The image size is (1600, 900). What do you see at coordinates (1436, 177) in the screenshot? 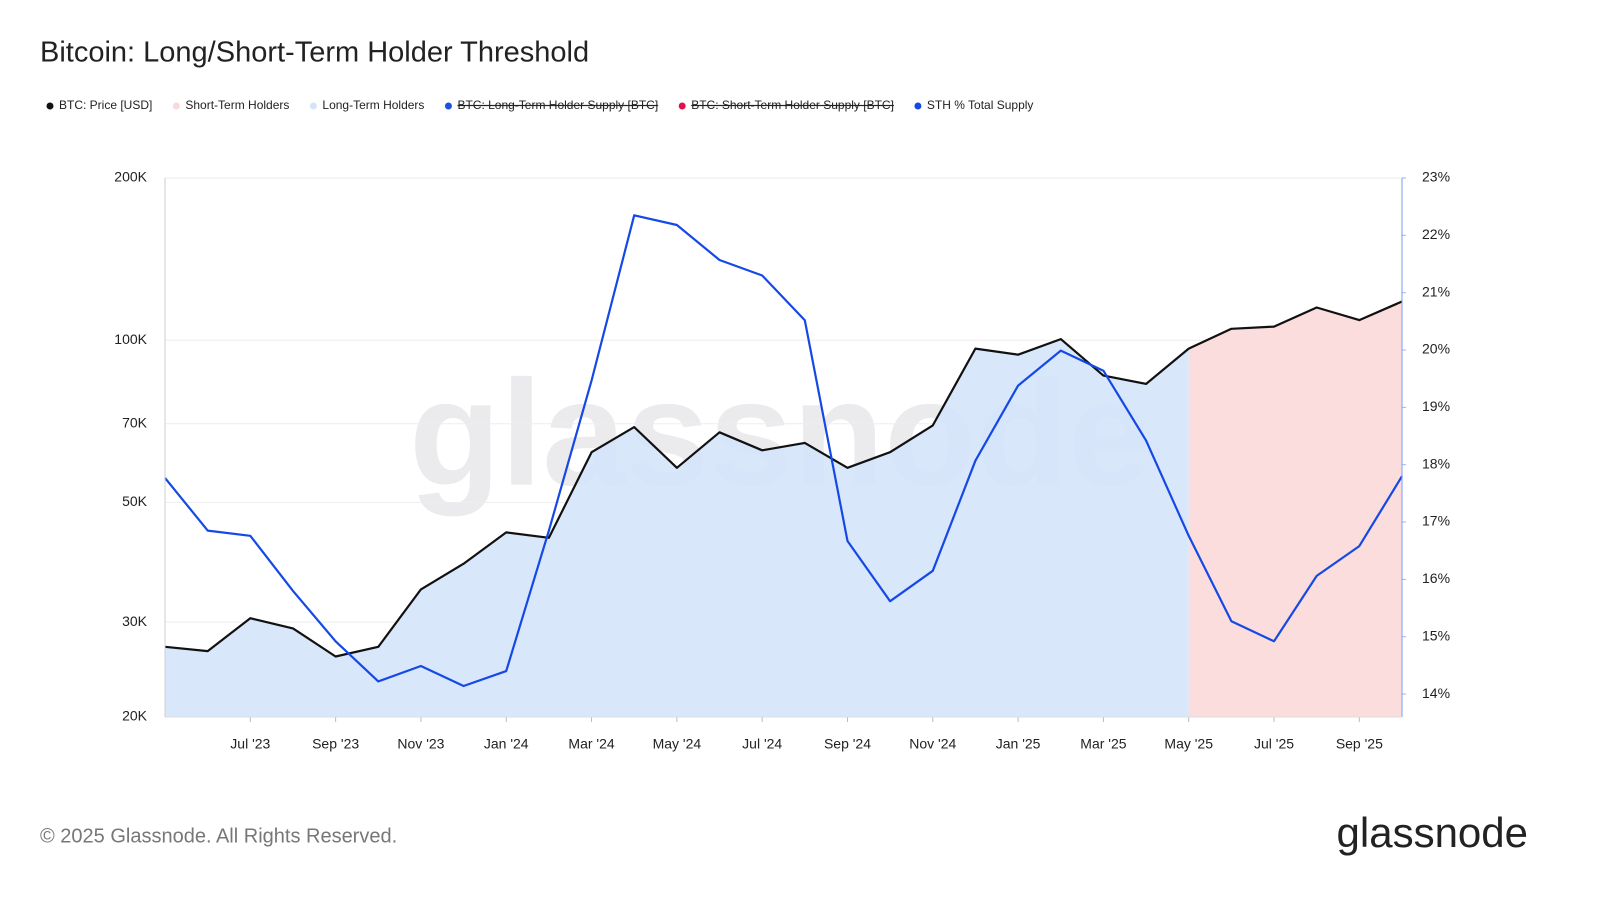
I see `y2-tick-label: 23%` at bounding box center [1436, 177].